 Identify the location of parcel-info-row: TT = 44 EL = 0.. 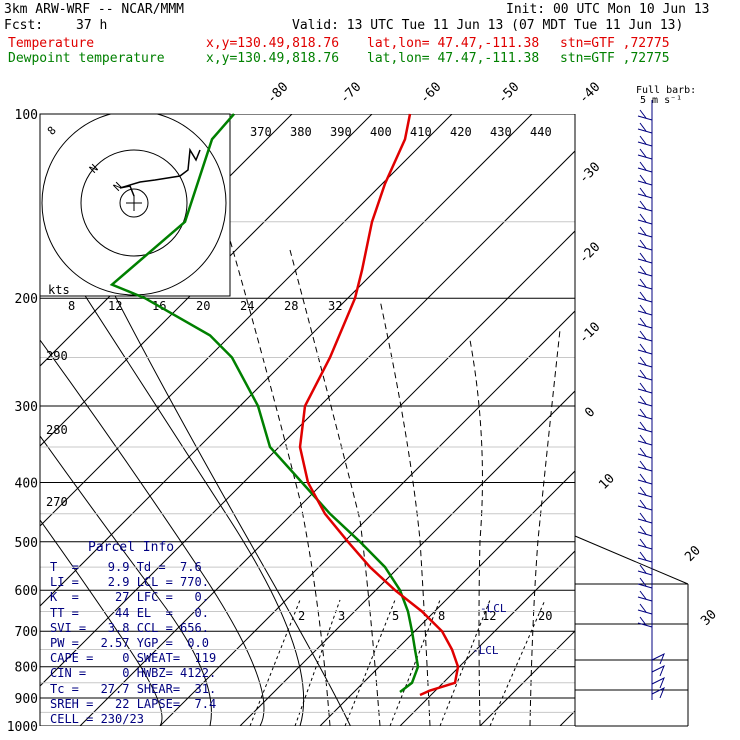
(129, 612).